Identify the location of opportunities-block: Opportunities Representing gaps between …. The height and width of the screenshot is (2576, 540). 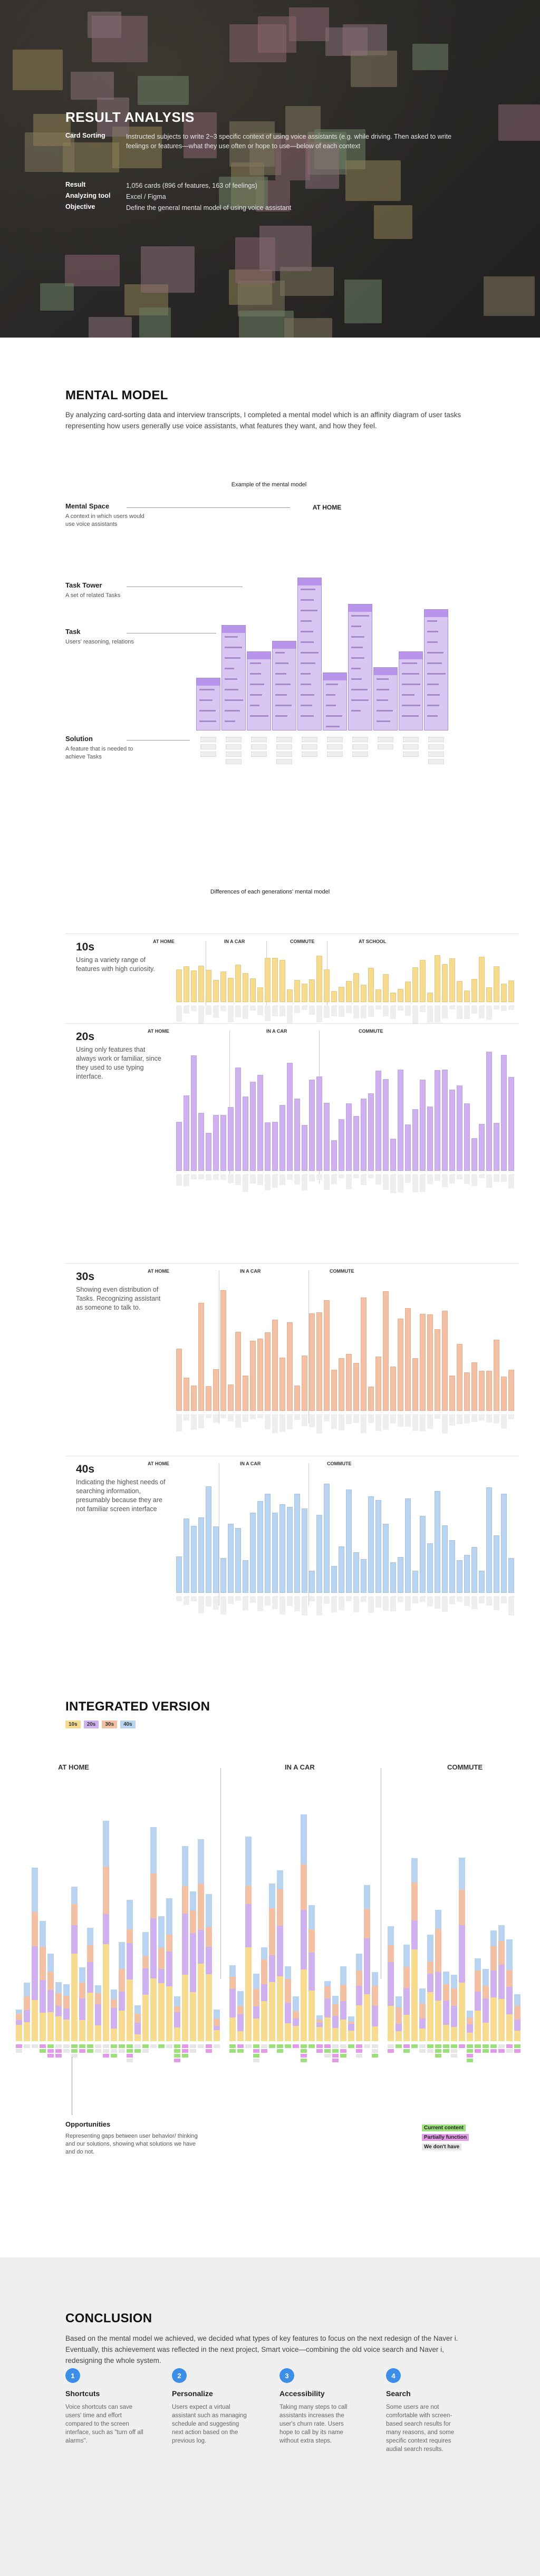
(133, 2138).